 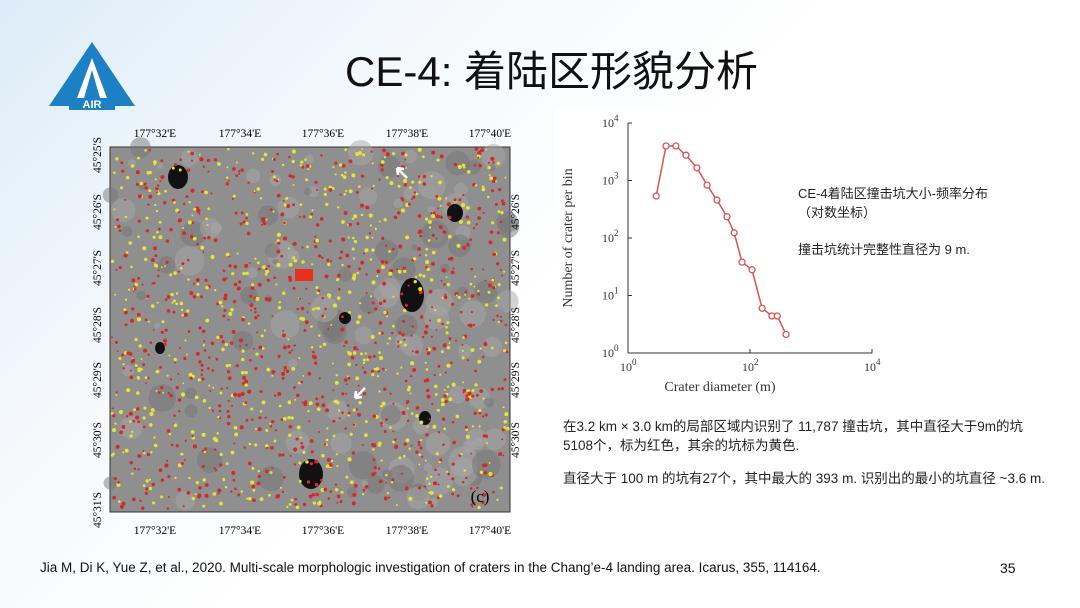 What do you see at coordinates (516, 325) in the screenshot?
I see `latitude-label: 45°28'S` at bounding box center [516, 325].